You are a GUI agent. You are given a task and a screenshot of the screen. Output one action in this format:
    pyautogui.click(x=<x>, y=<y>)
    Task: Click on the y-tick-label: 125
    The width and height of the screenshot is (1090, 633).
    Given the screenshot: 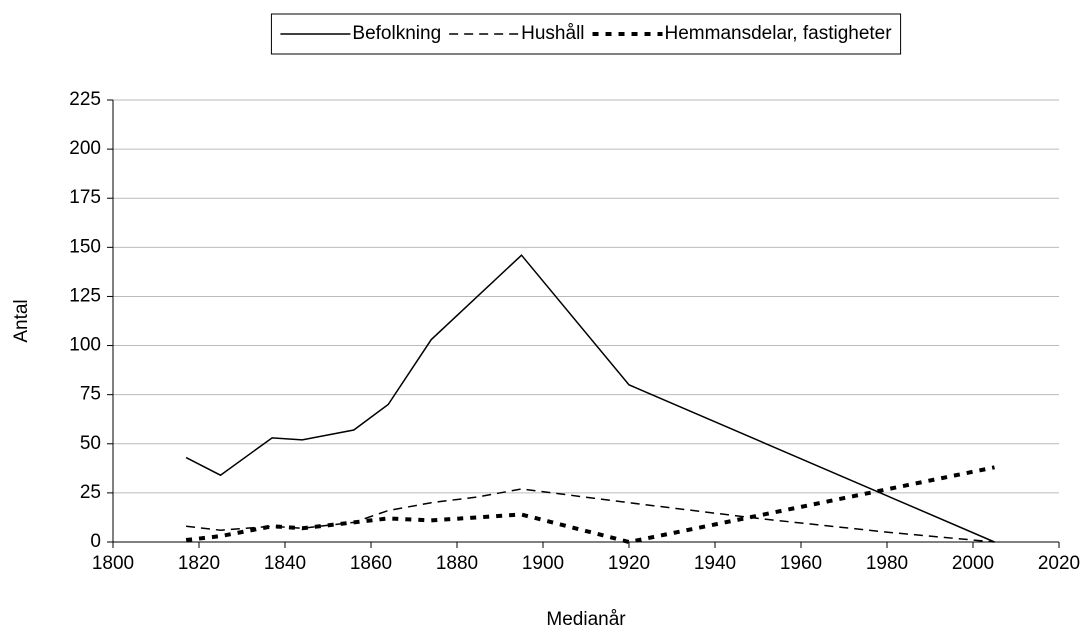 What is the action you would take?
    pyautogui.click(x=85, y=295)
    